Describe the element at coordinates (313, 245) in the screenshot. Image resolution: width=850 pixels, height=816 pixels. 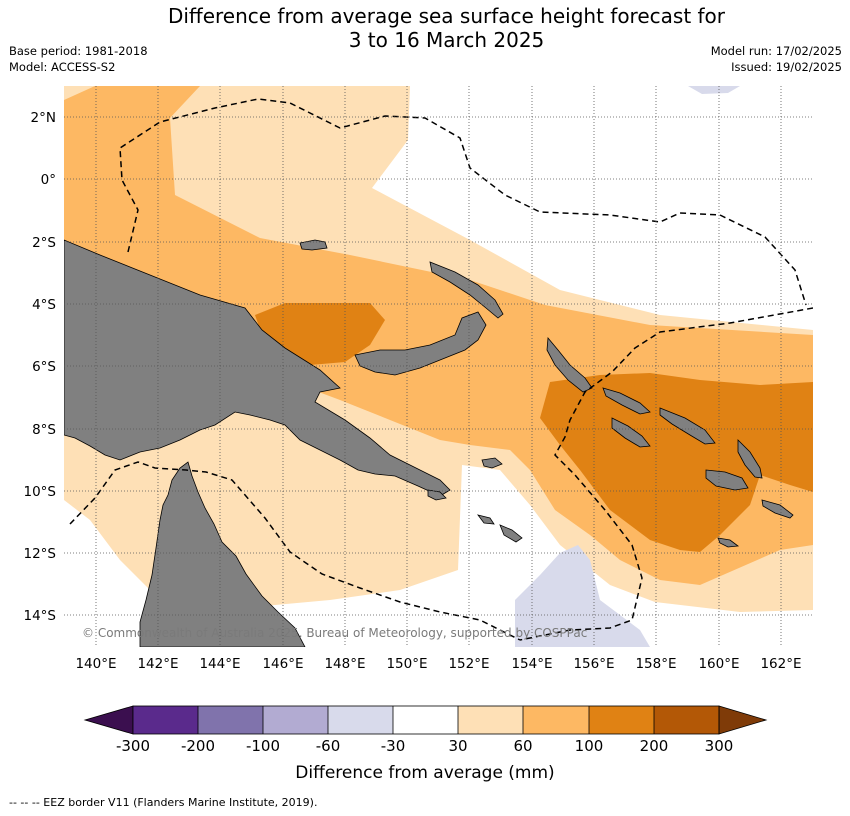
I see `land-manus` at that location.